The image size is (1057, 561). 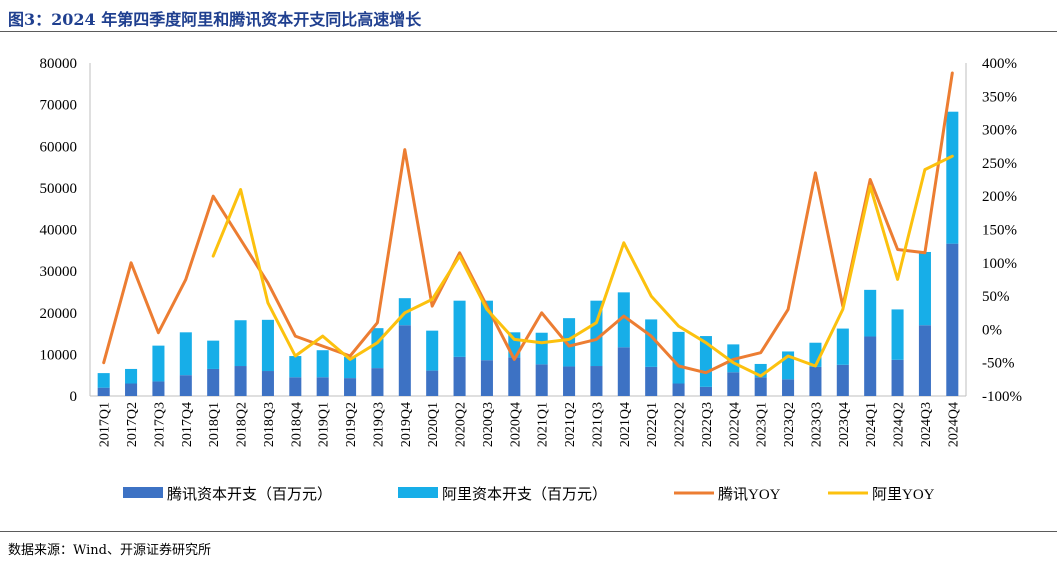 What do you see at coordinates (999, 164) in the screenshot?
I see `y-right-tick-label: 250%` at bounding box center [999, 164].